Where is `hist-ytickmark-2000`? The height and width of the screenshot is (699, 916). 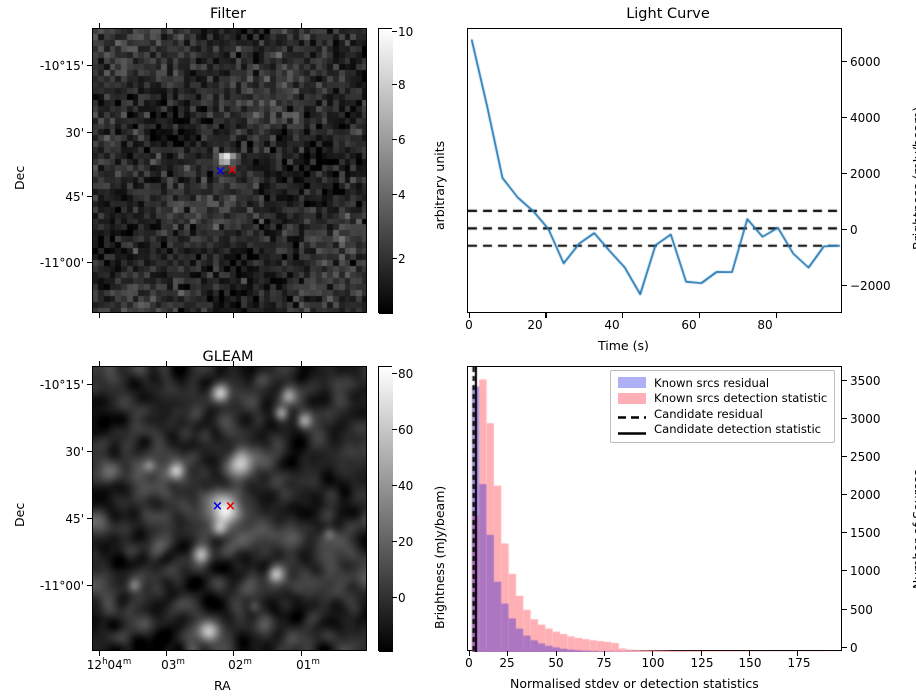
hist-ytickmark-2000 is located at coordinates (844, 495).